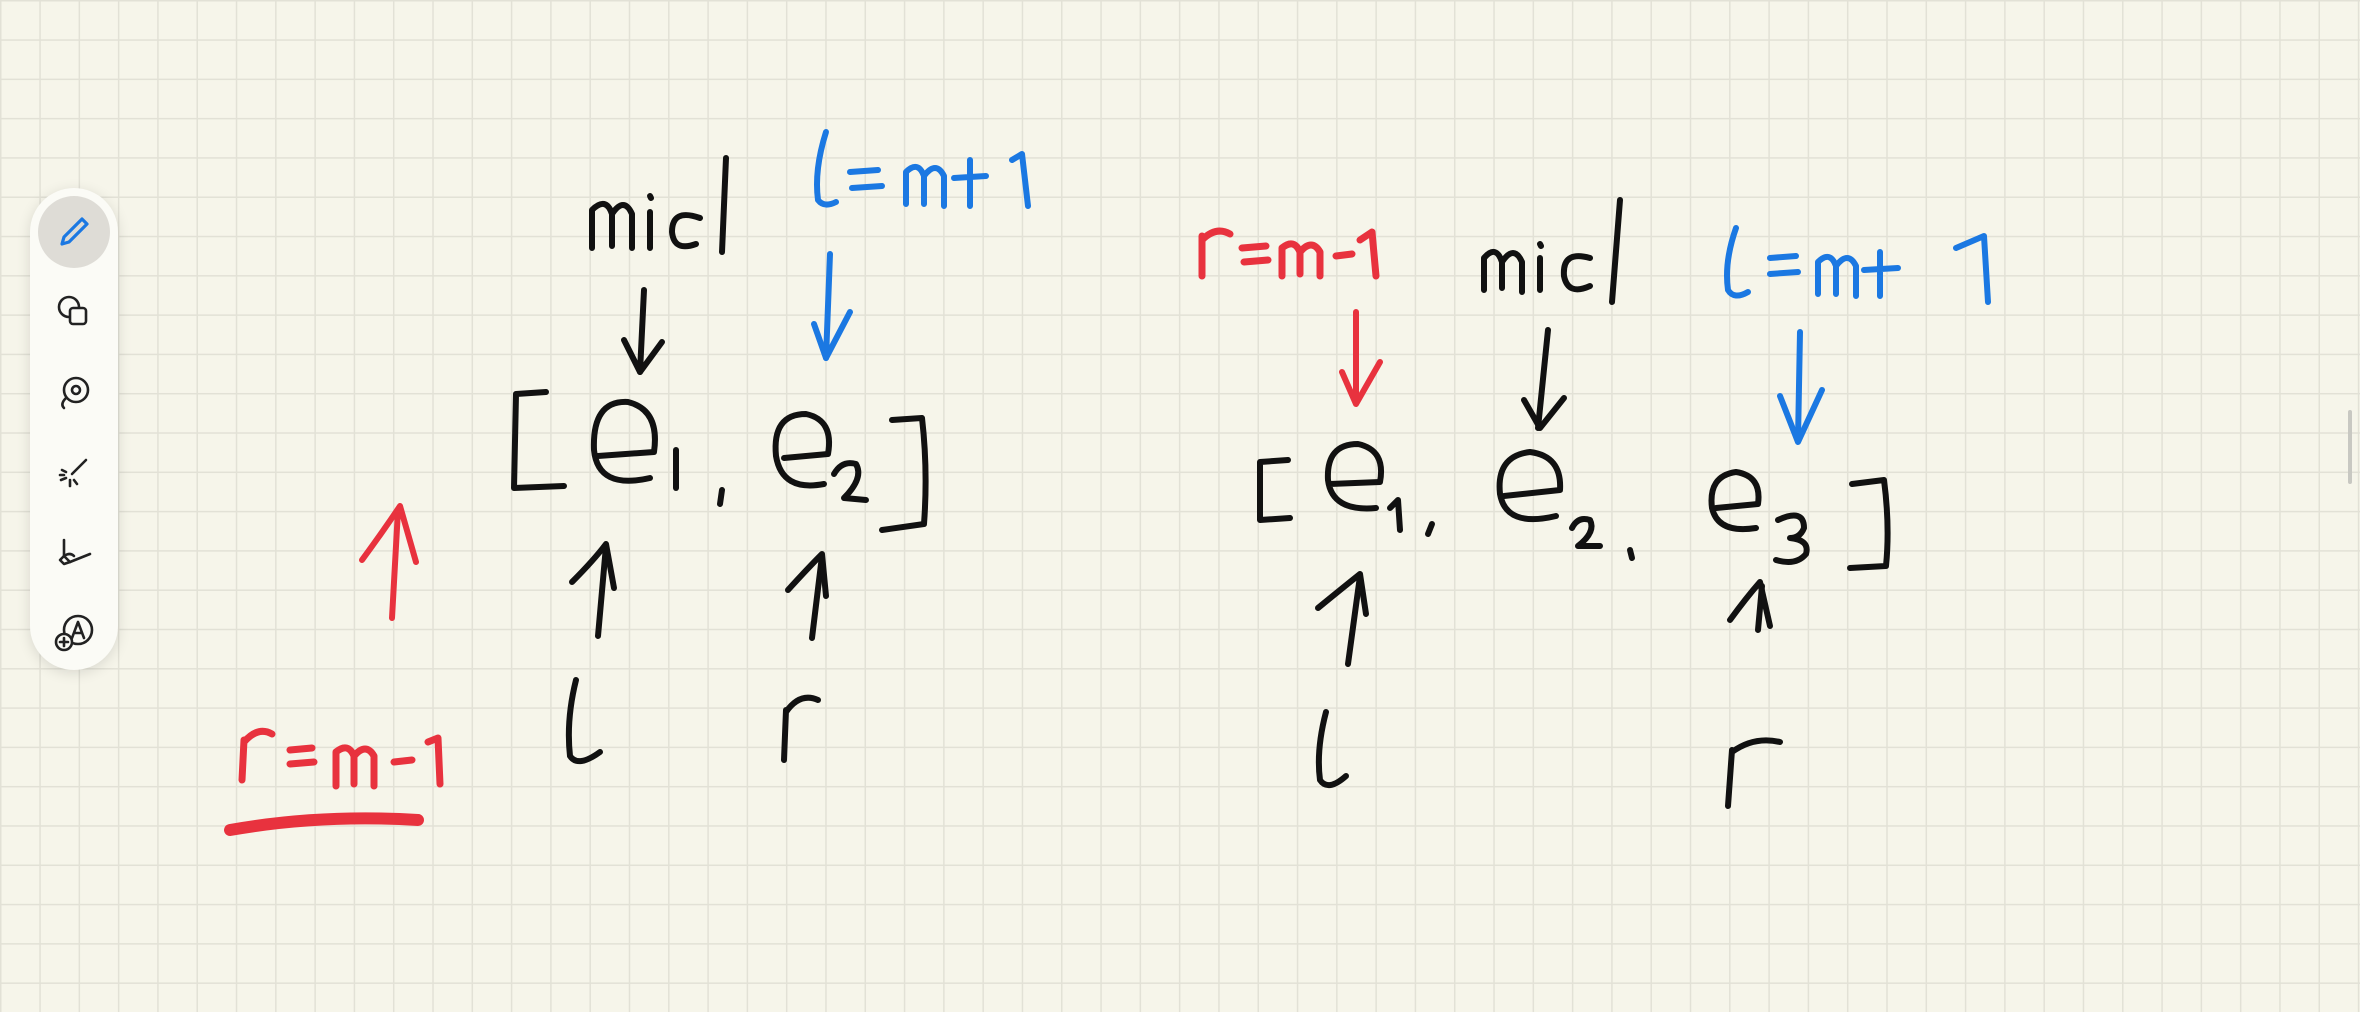 The image size is (2360, 1012). What do you see at coordinates (389, 562) in the screenshot?
I see `left-red-up-arrow` at bounding box center [389, 562].